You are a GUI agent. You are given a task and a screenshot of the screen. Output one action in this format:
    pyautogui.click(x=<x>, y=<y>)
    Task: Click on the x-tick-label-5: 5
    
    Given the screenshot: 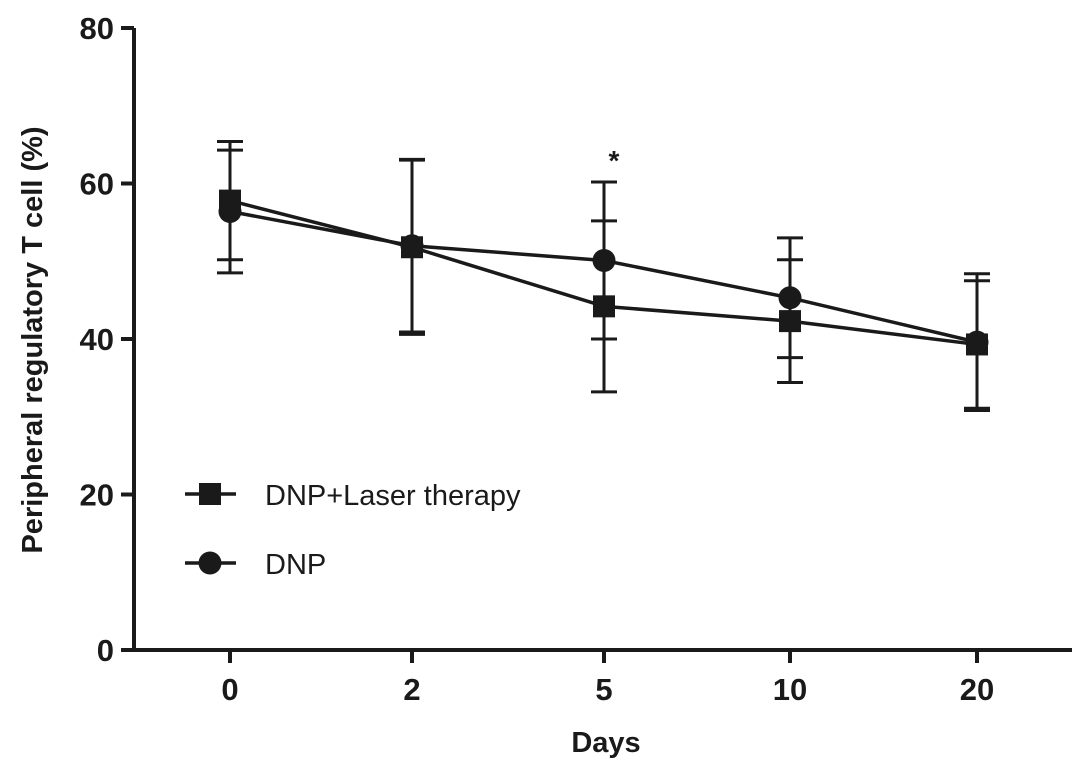 What is the action you would take?
    pyautogui.click(x=603, y=689)
    